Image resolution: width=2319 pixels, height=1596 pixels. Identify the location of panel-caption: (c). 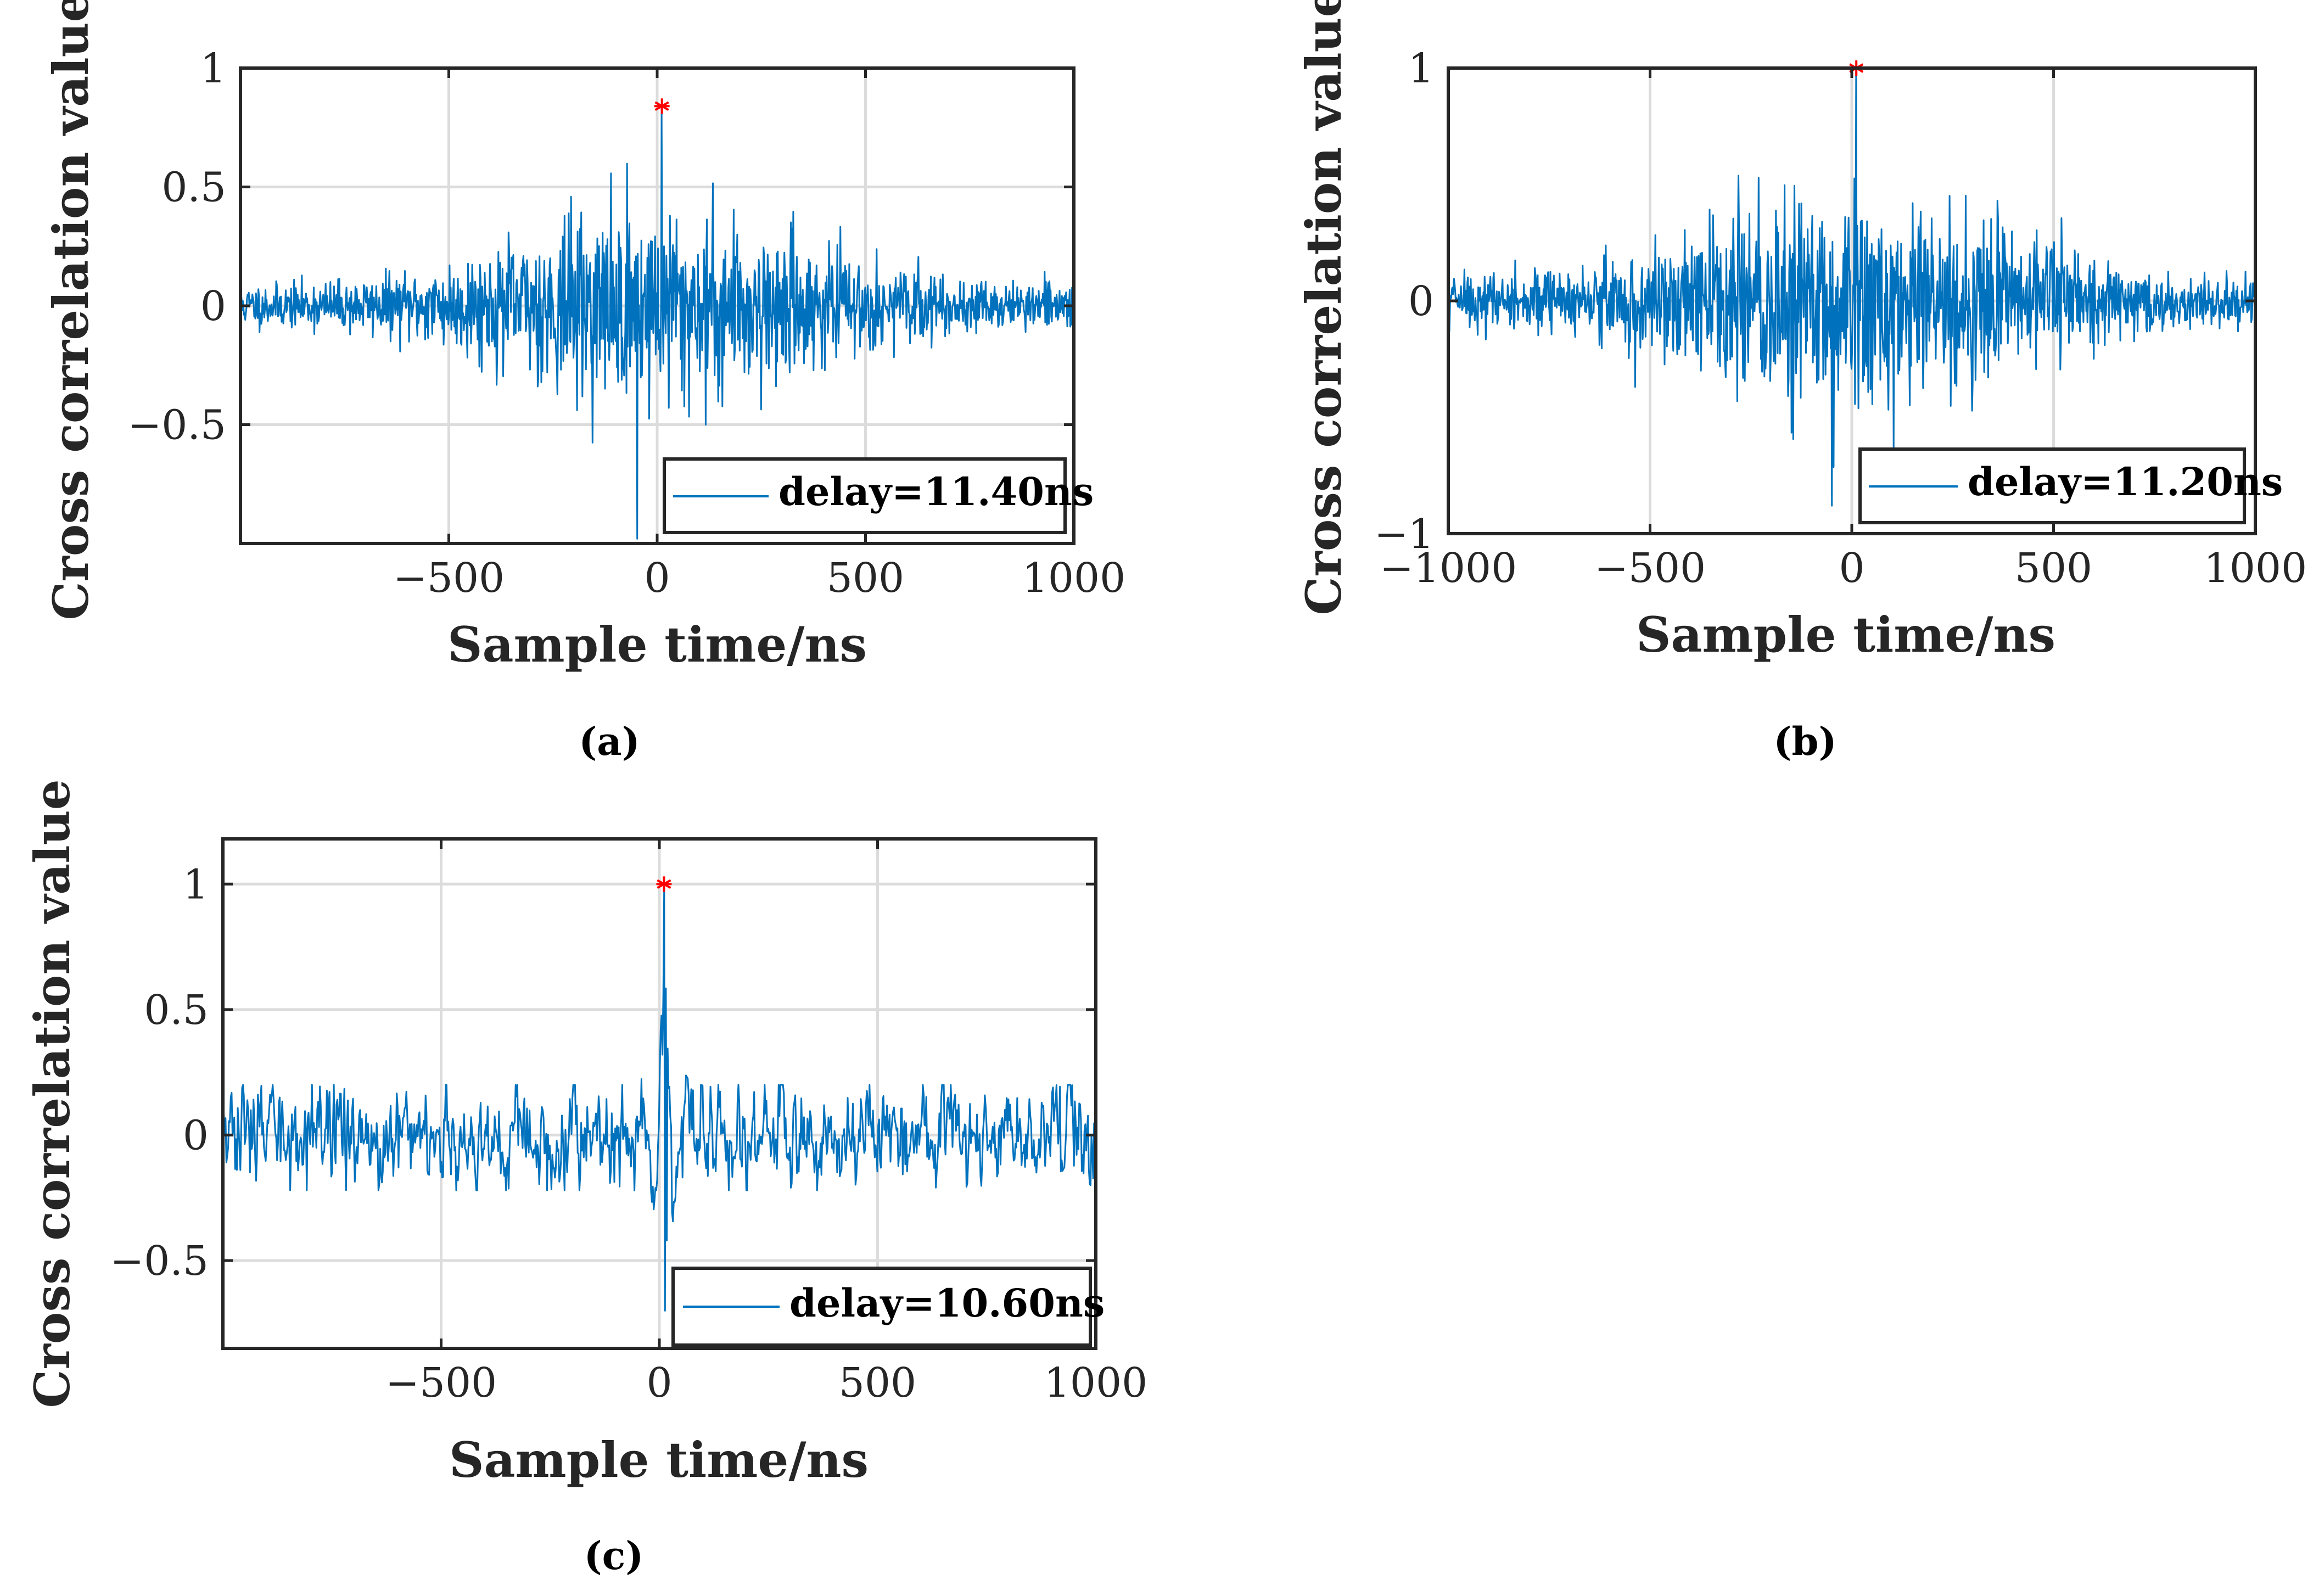
(614, 1555).